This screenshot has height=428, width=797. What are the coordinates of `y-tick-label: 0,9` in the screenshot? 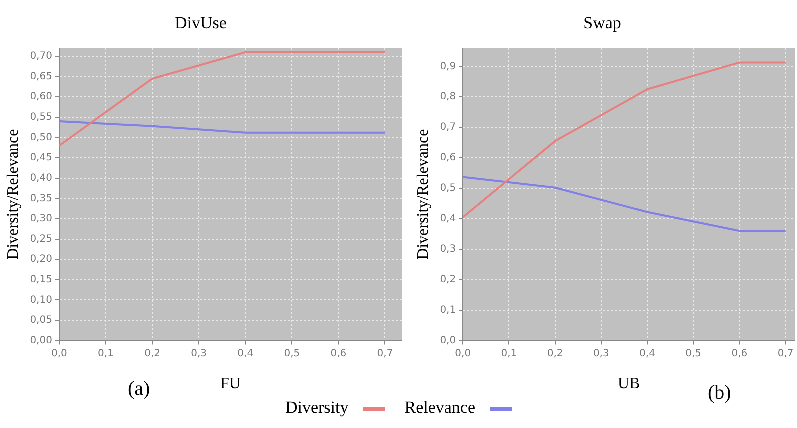 It's located at (448, 66).